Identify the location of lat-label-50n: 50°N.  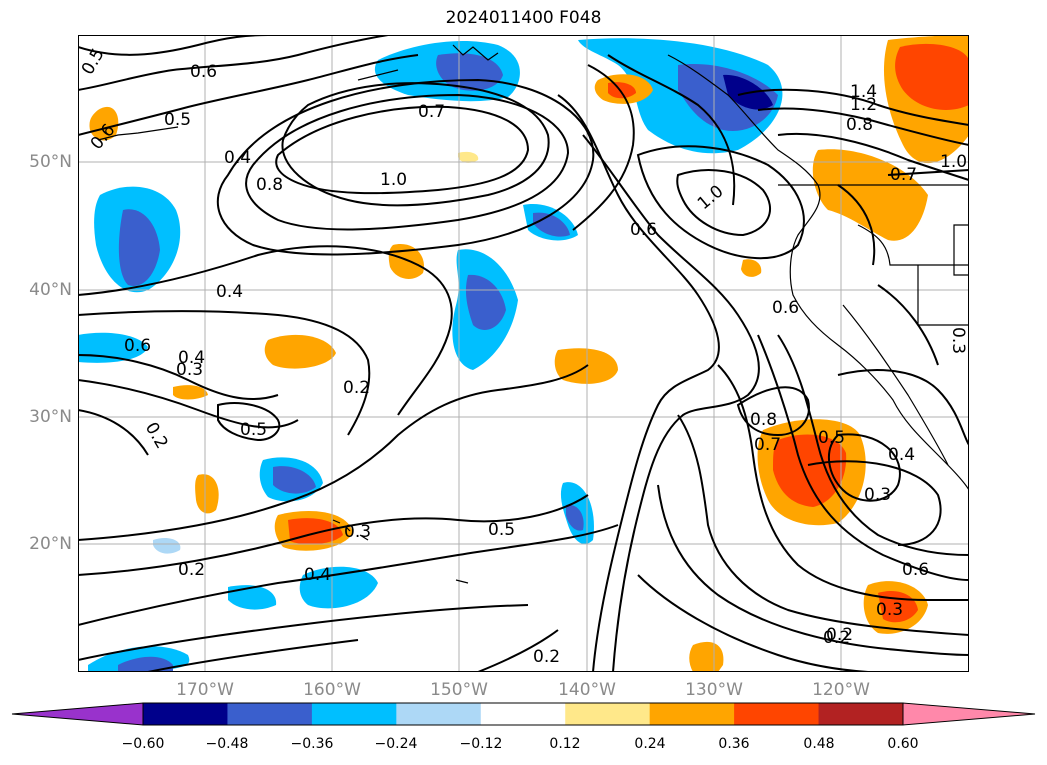
(50, 162).